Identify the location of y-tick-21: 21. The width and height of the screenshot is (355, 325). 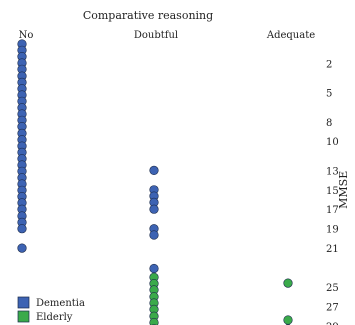
(332, 249).